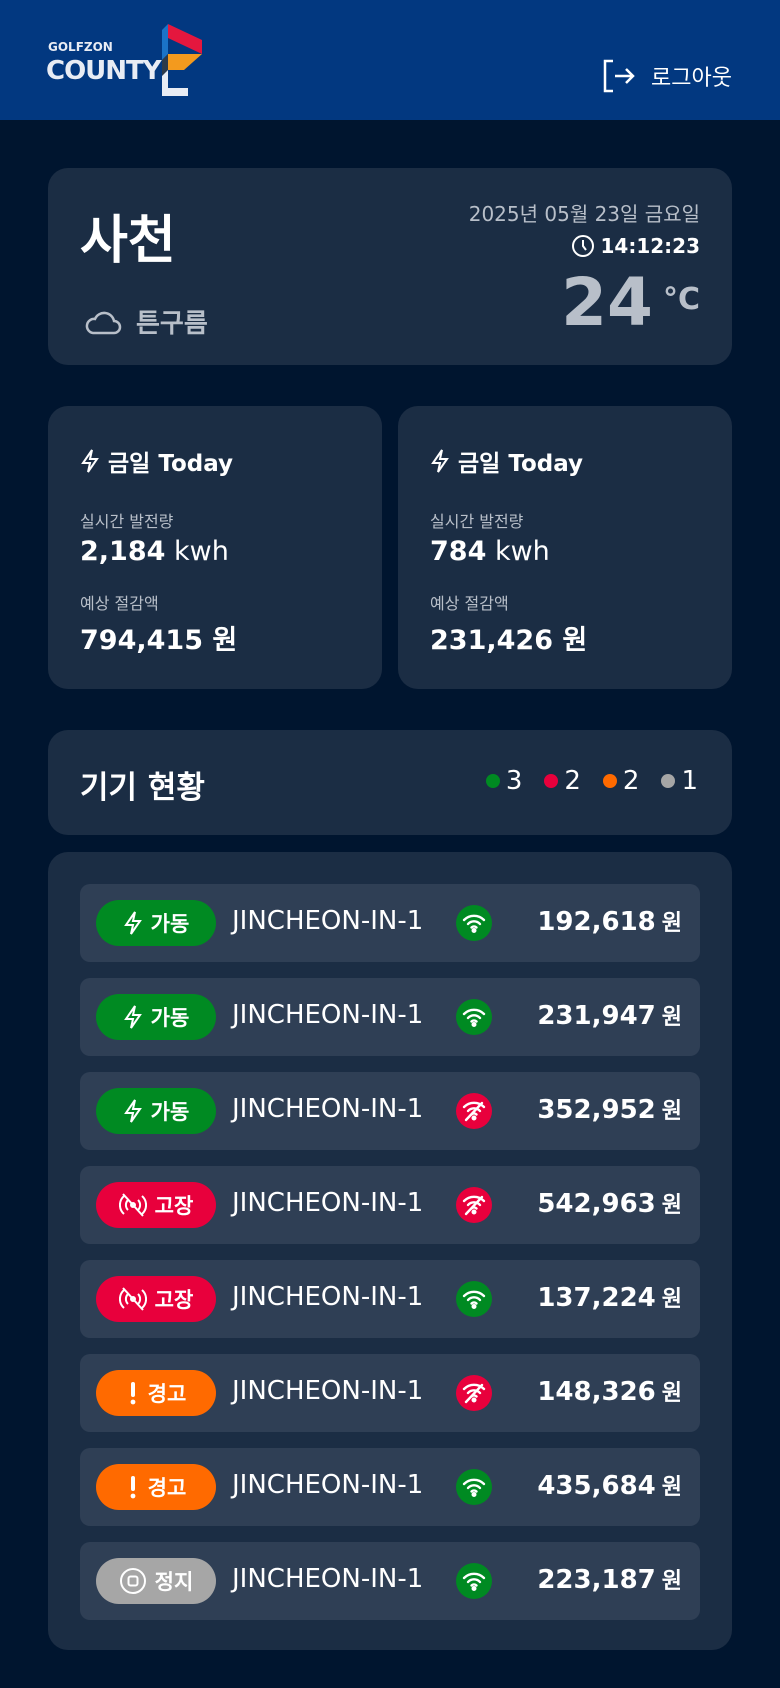 The width and height of the screenshot is (780, 1688). Describe the element at coordinates (159, 640) in the screenshot. I see `estimated-savings: 794,415 원` at that location.